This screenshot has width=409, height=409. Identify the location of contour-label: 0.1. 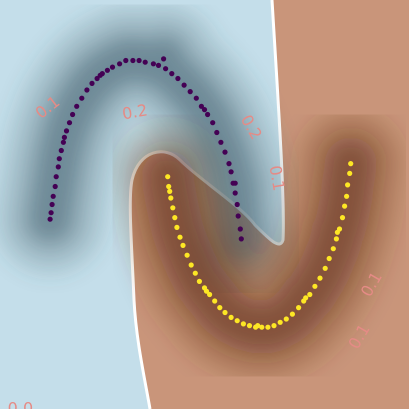
(277, 178).